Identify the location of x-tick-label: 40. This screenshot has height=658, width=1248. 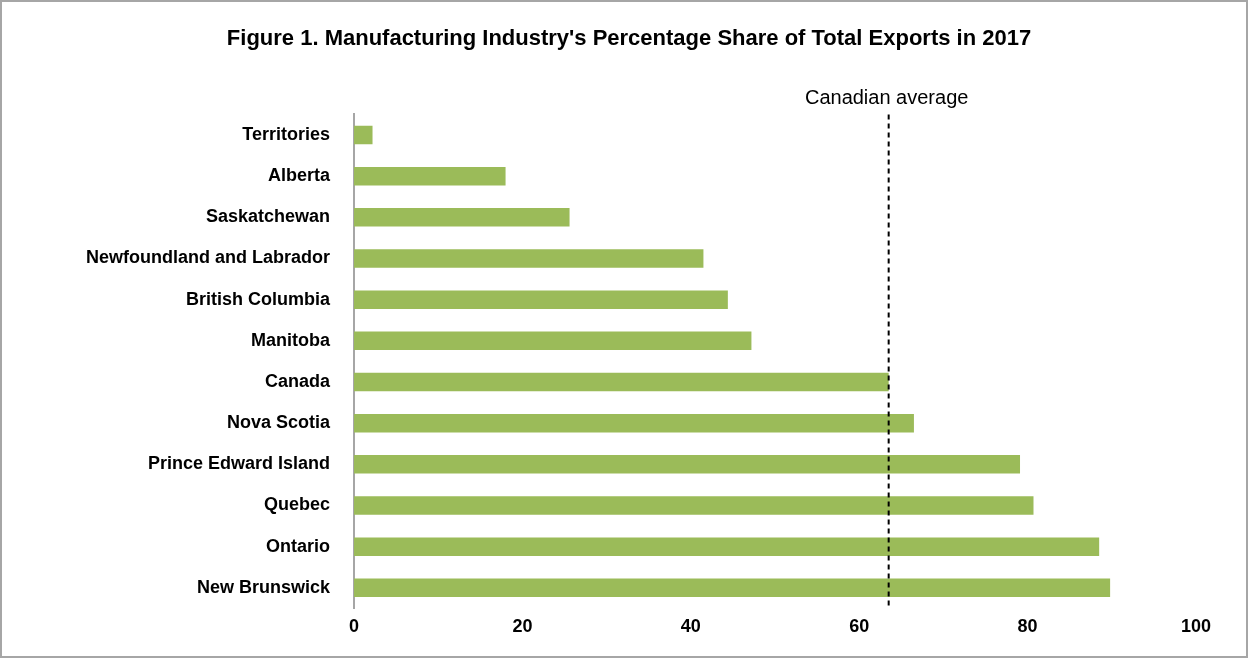
(690, 626).